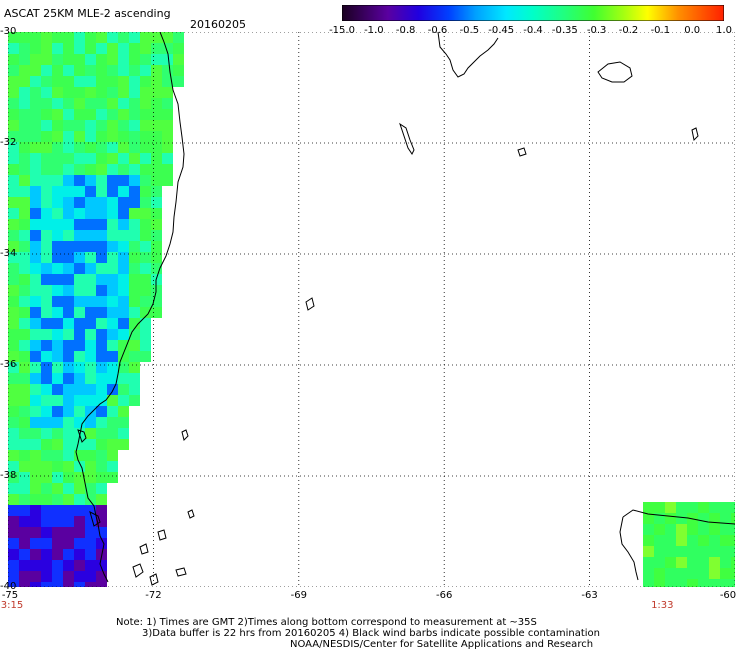  I want to click on y-tick-label: -30, so click(8, 31).